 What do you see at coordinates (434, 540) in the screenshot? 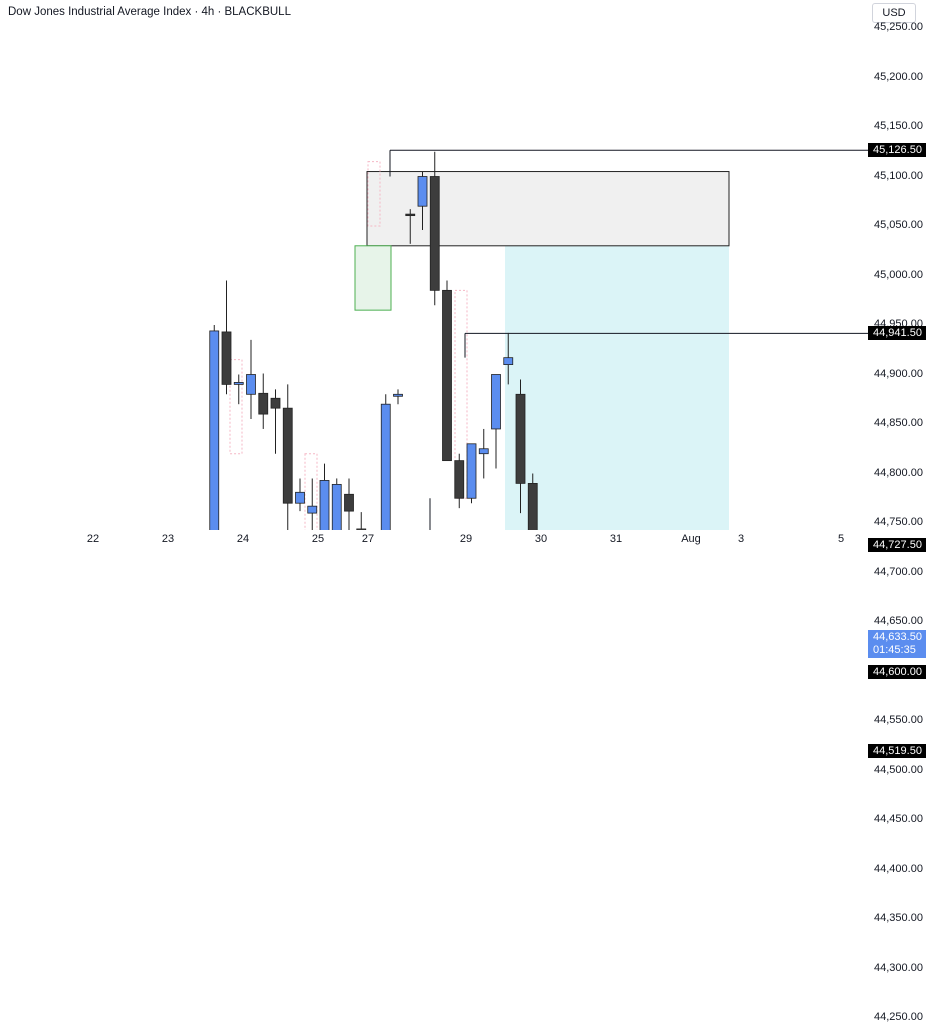
I see `time-axis: 22 23 24 25 27 29 30 31 Aug 3 5` at bounding box center [434, 540].